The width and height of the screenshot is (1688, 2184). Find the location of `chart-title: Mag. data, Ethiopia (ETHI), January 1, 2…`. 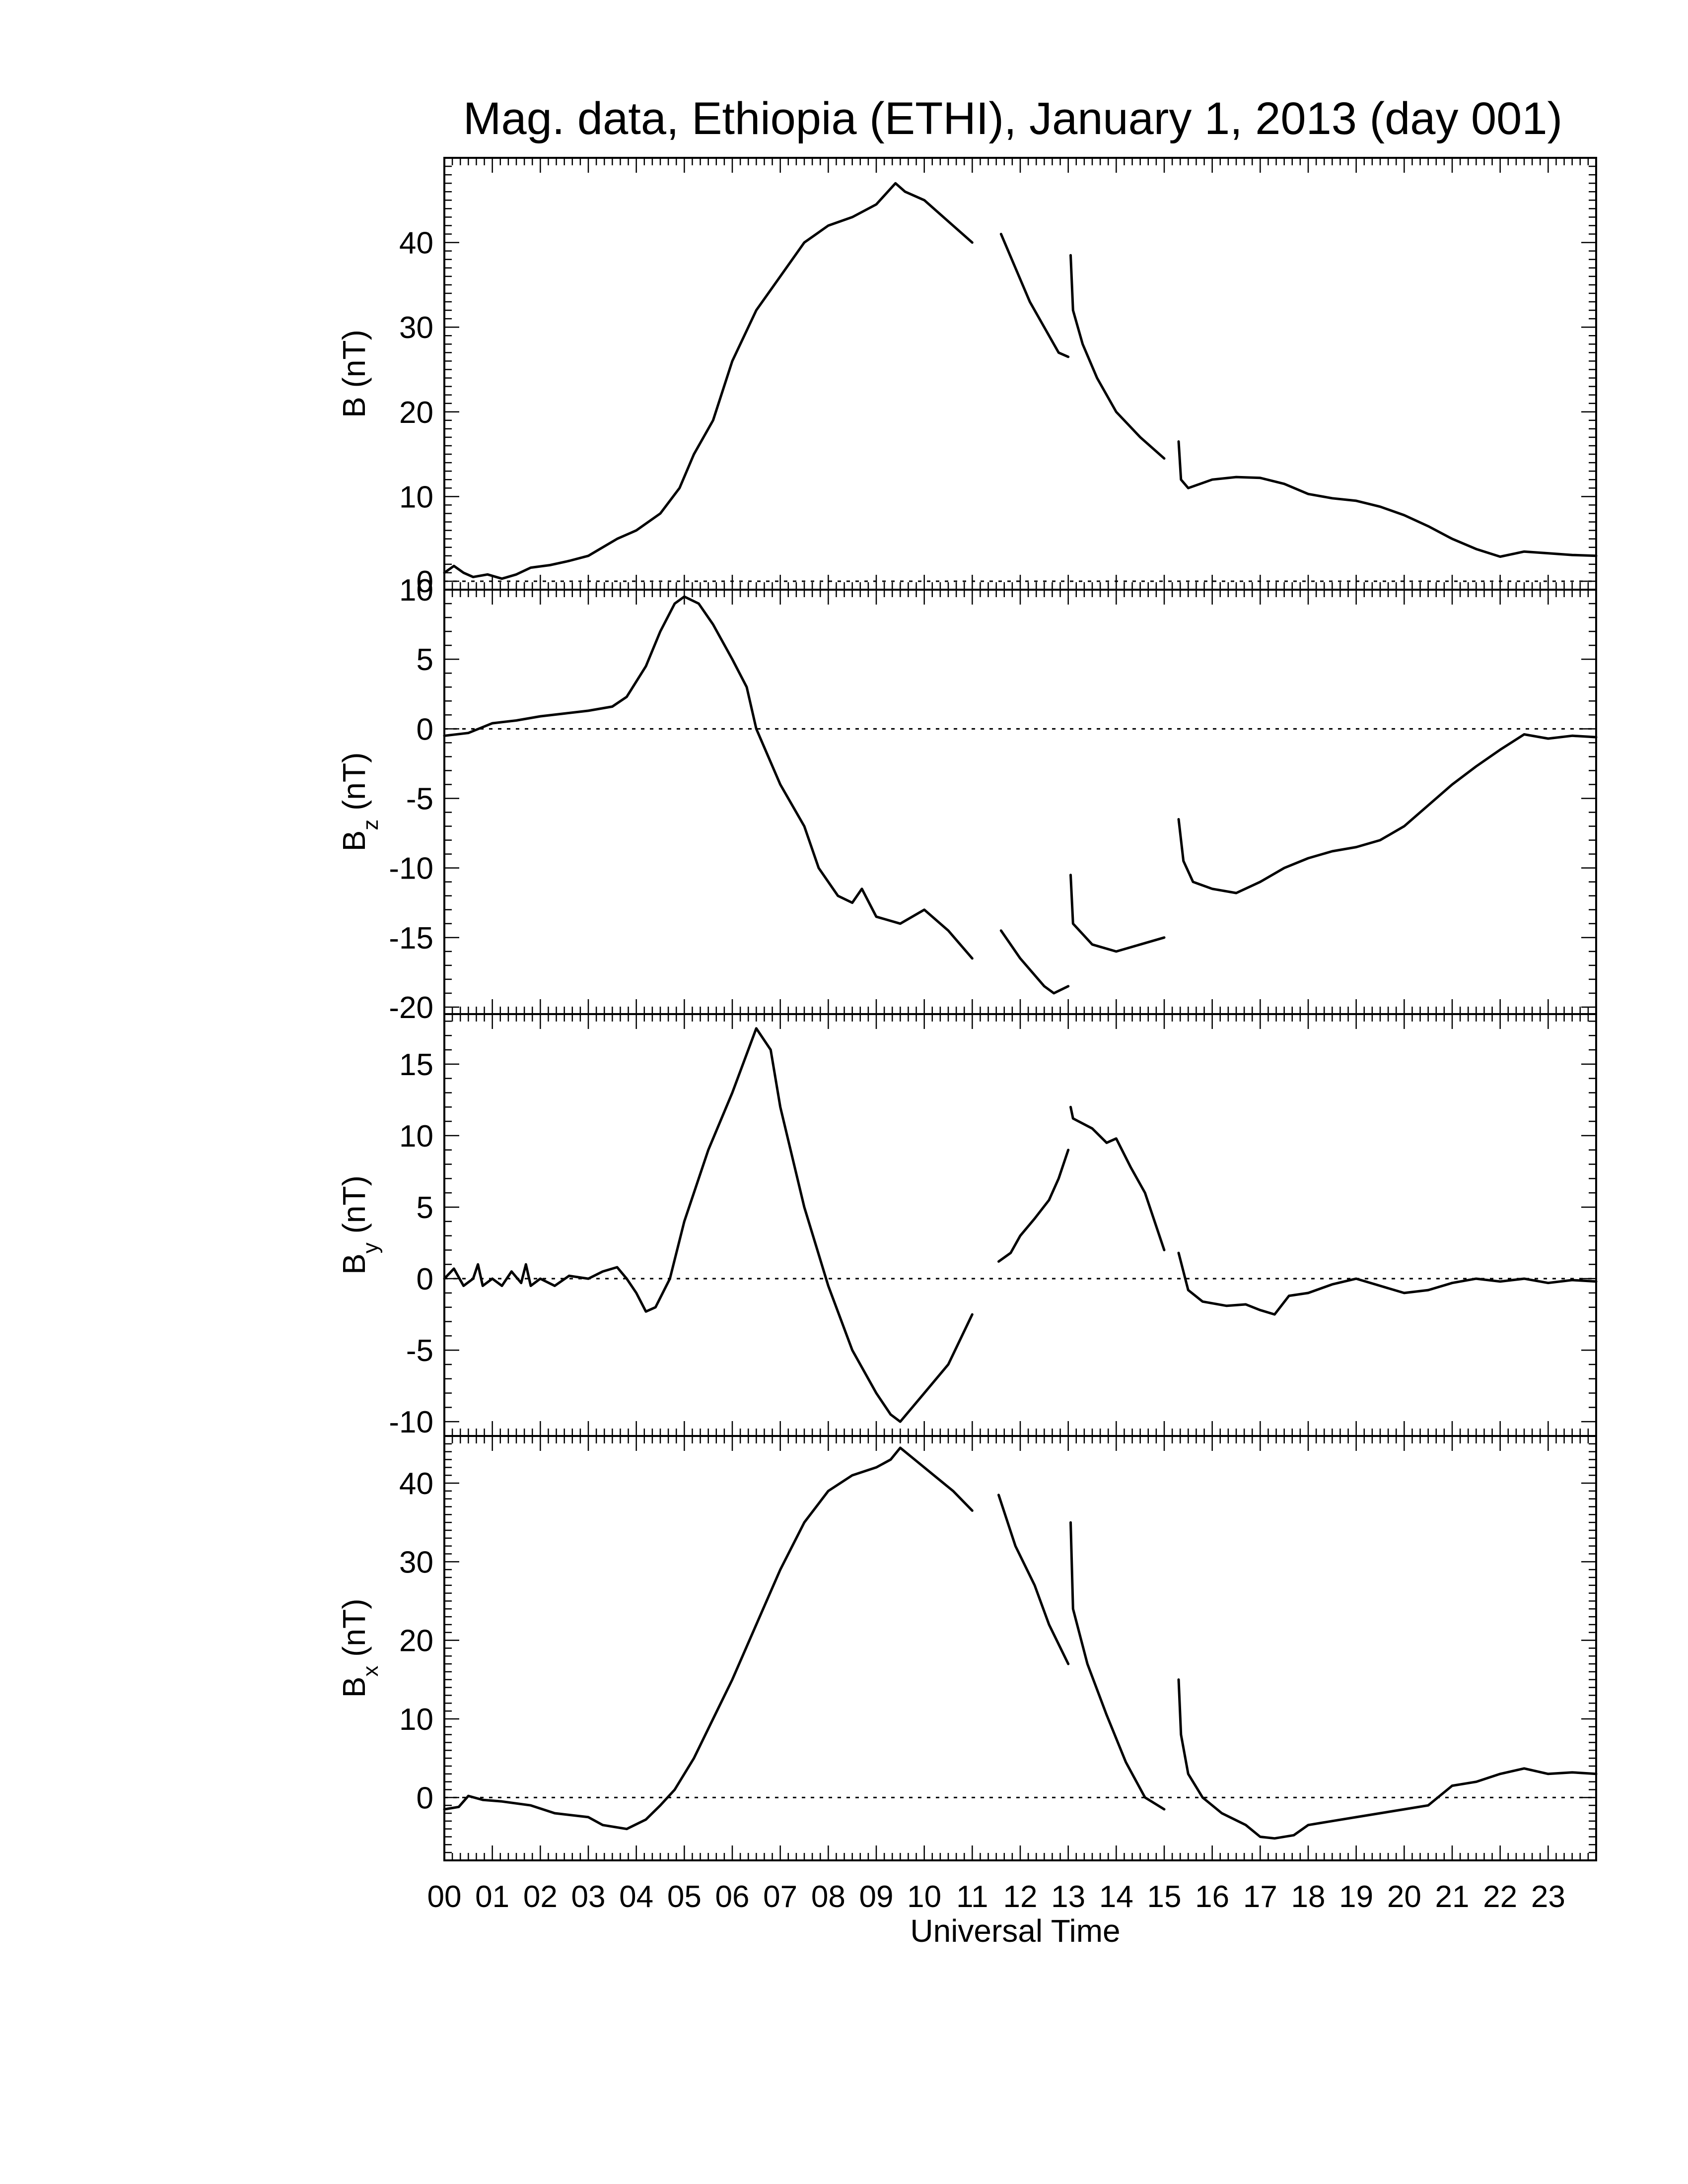

chart-title: Mag. data, Ethiopia (ETHI), January 1, 2… is located at coordinates (1012, 118).